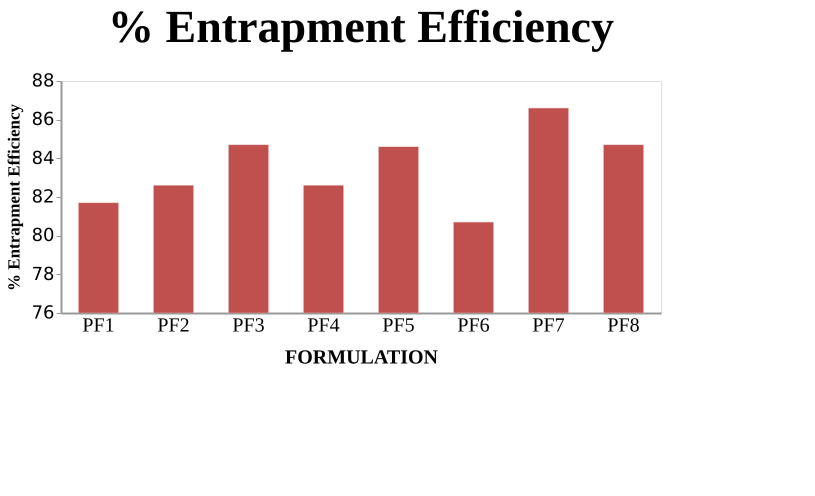 Image resolution: width=815 pixels, height=496 pixels. Describe the element at coordinates (43, 158) in the screenshot. I see `y-tick-label: 84` at that location.